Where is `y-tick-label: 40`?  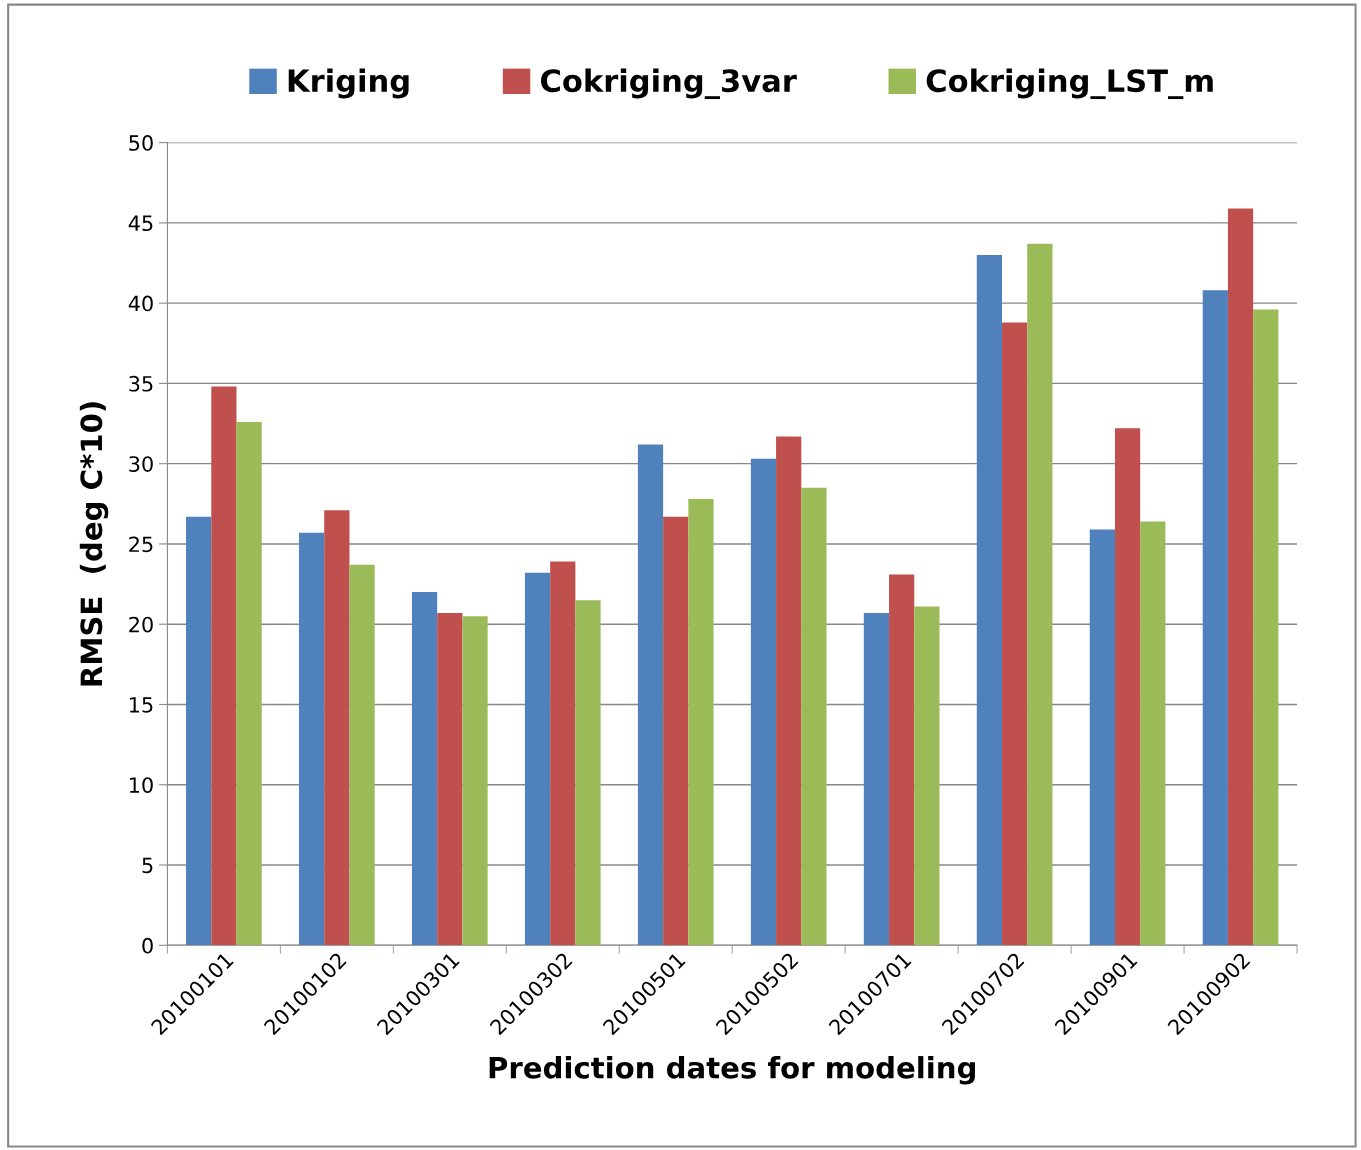
y-tick-label: 40 is located at coordinates (140, 303).